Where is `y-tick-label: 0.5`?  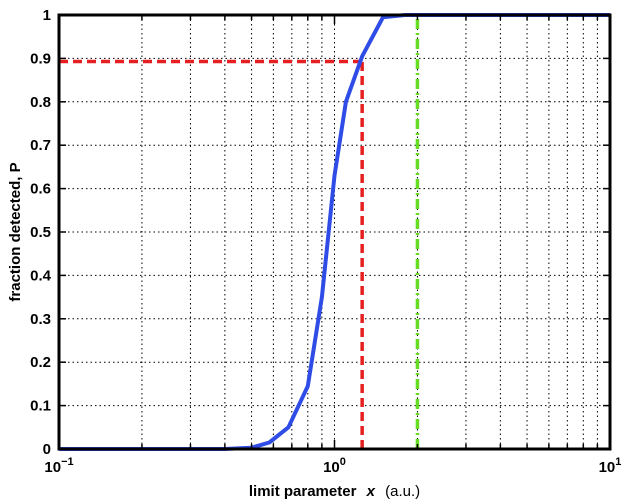
y-tick-label: 0.5 is located at coordinates (40, 232).